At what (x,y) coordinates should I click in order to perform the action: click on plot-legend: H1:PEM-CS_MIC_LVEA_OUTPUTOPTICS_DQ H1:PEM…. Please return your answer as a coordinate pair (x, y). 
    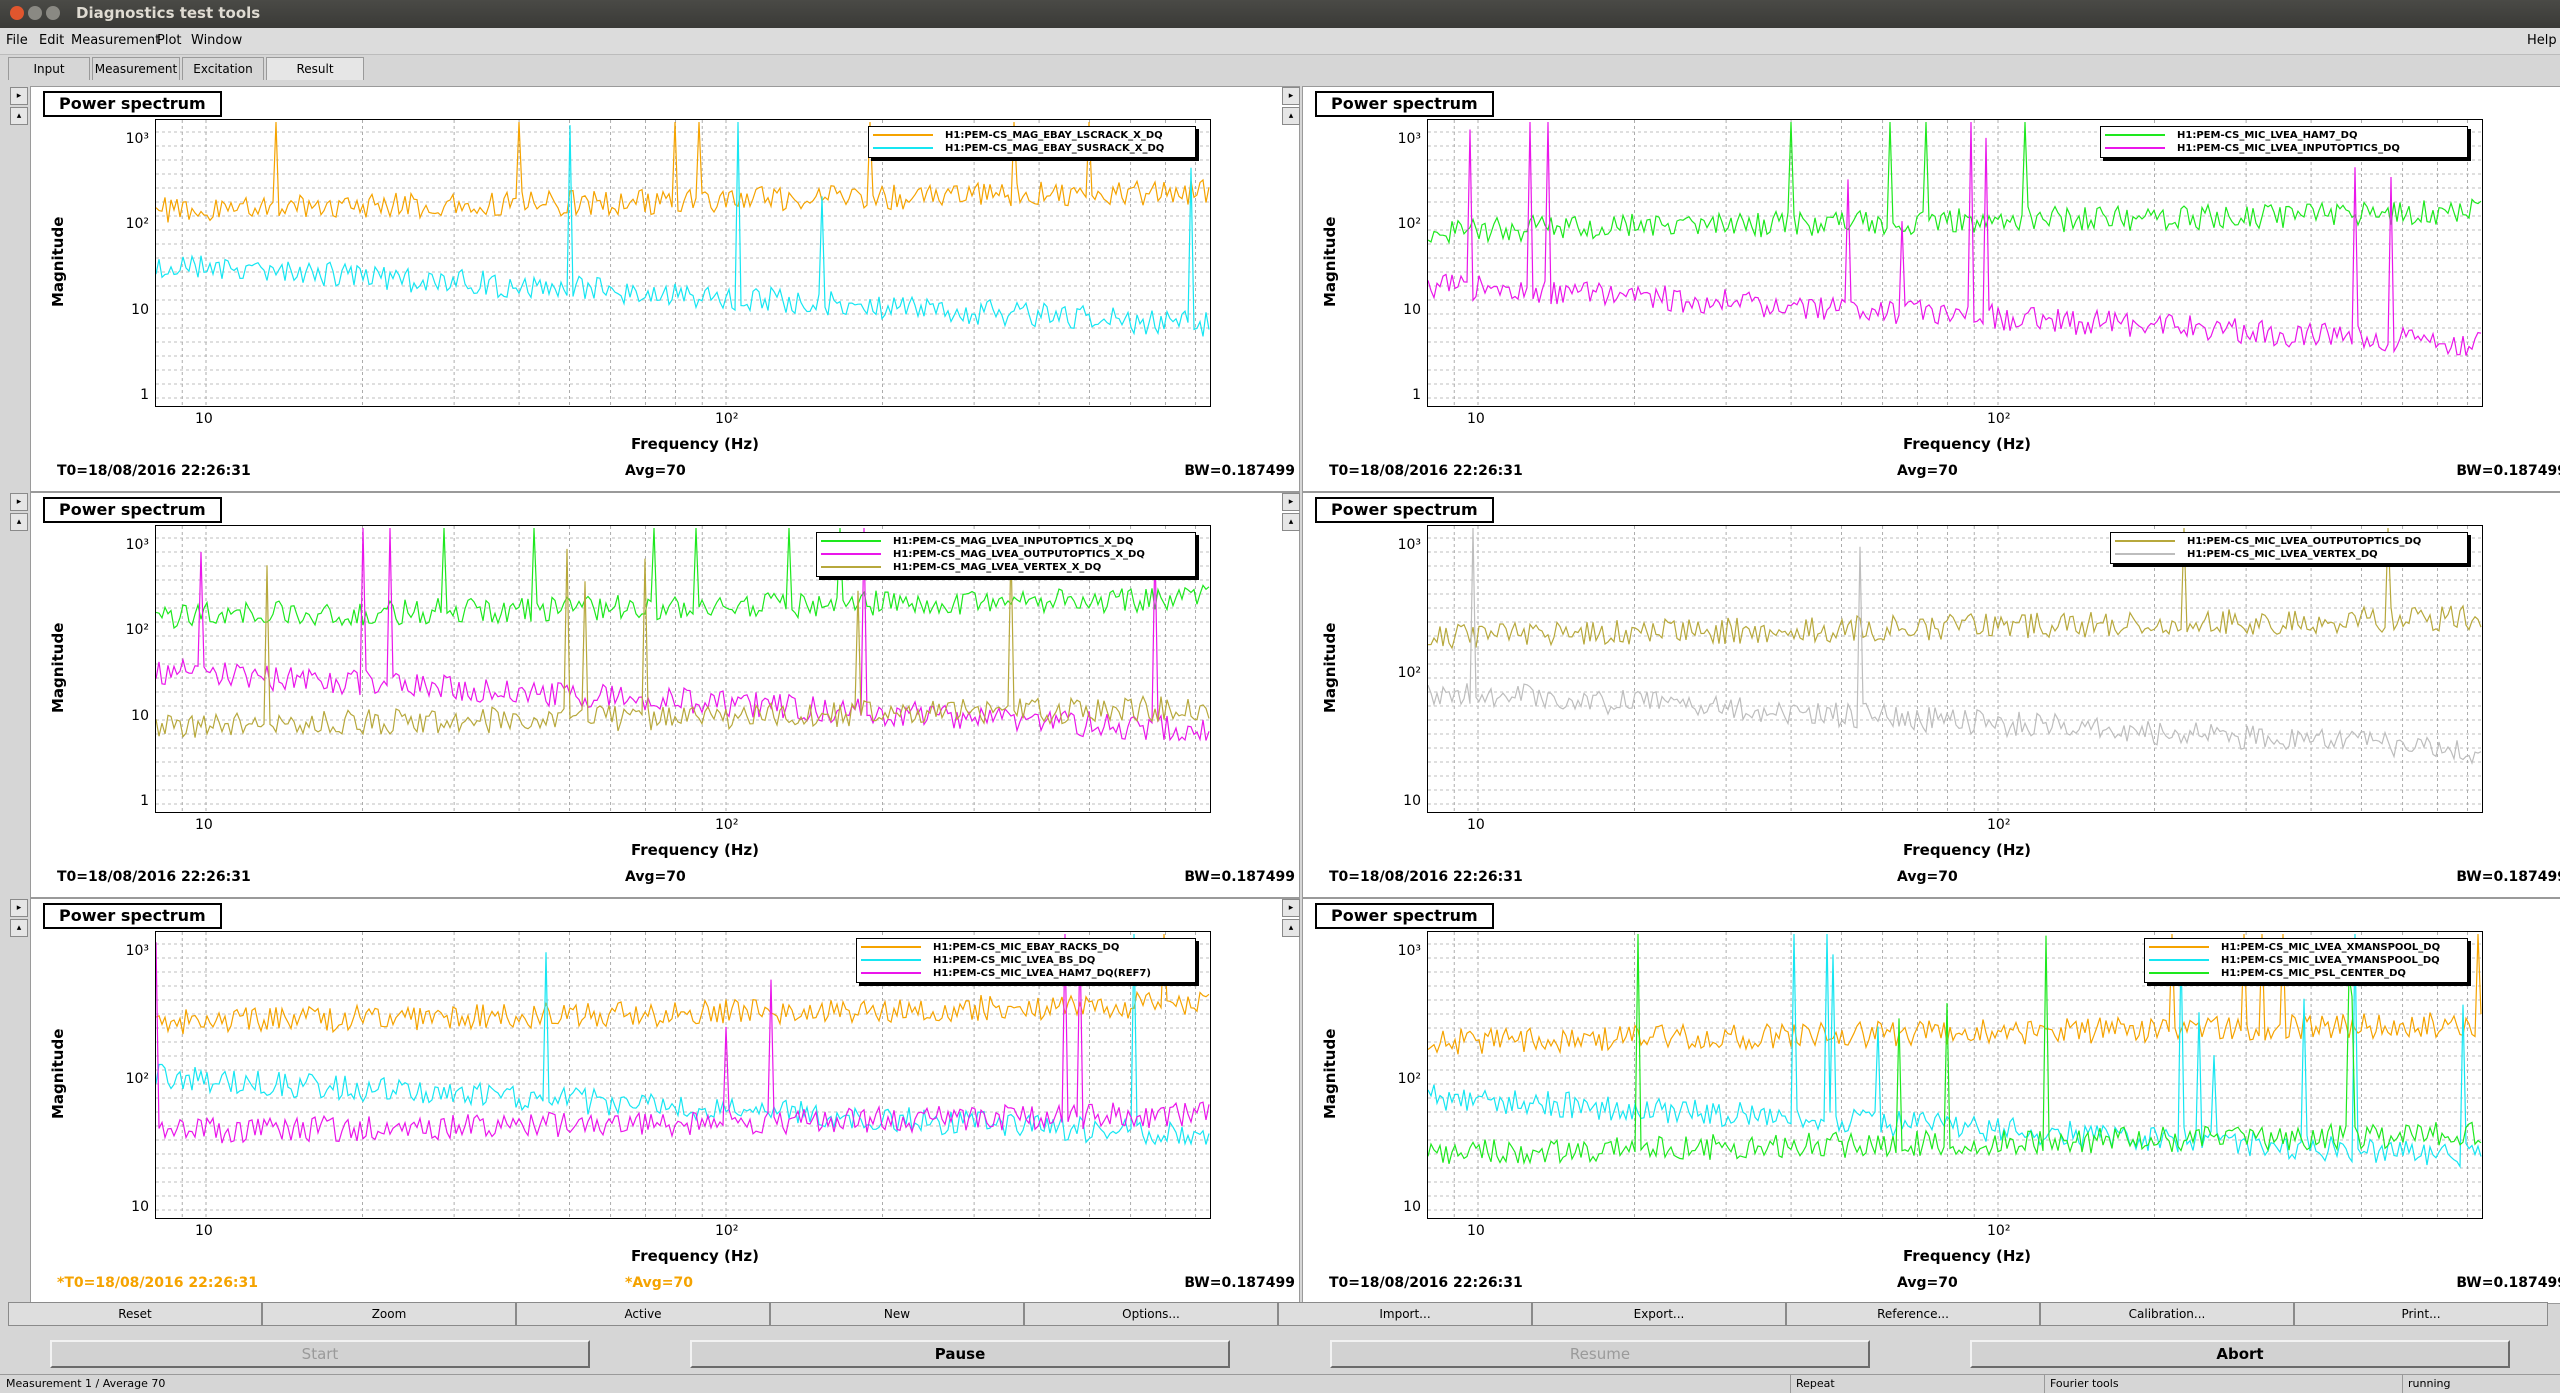
    Looking at the image, I should click on (2289, 548).